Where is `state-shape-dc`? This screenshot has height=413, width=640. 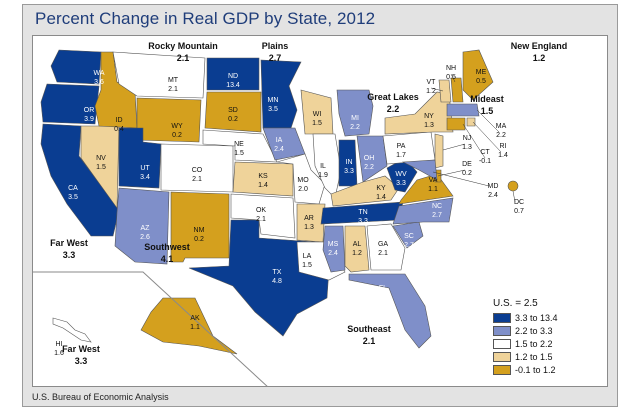 state-shape-dc is located at coordinates (513, 186).